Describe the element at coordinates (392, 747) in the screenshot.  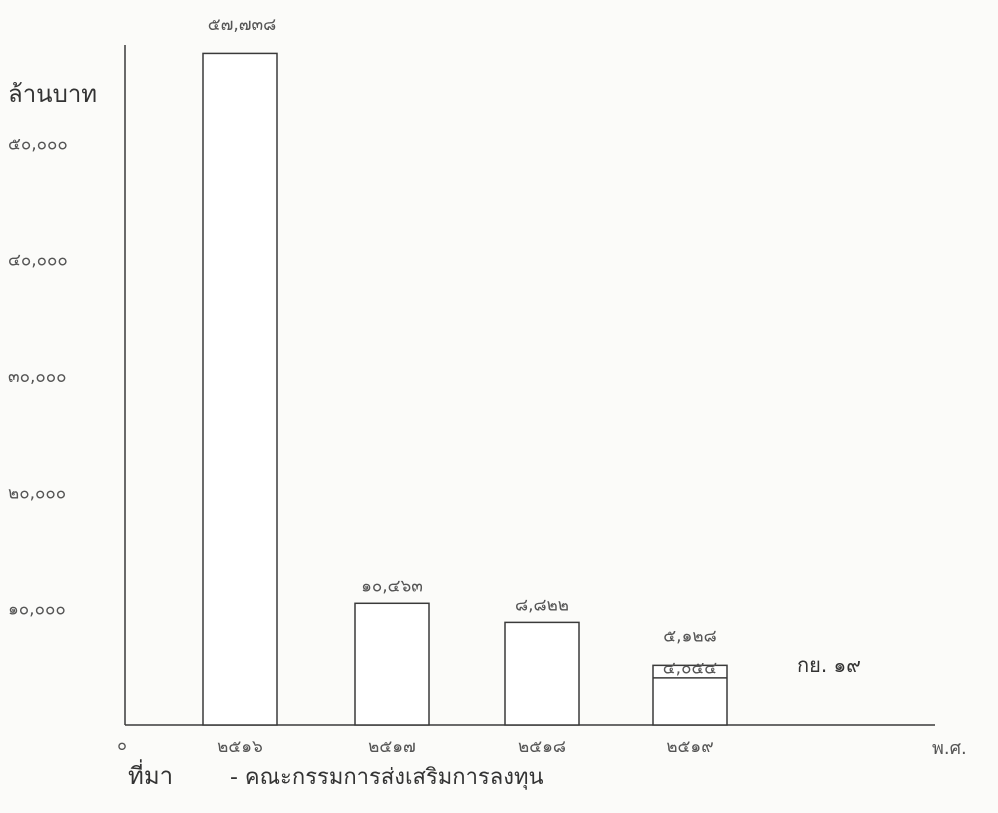
I see `x-tick-label: ๒๕๑๗` at that location.